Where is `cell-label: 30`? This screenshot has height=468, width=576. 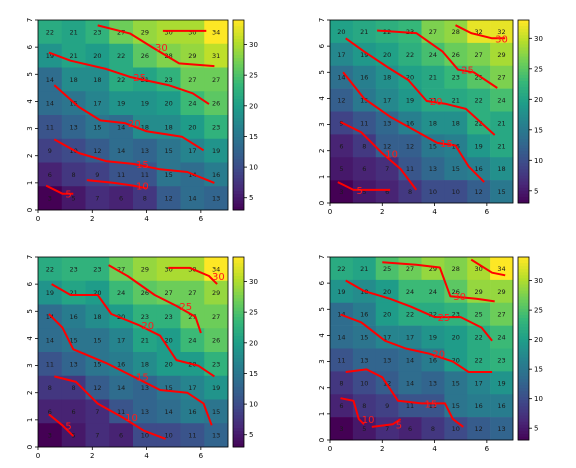
cell-label: 30 is located at coordinates (479, 269).